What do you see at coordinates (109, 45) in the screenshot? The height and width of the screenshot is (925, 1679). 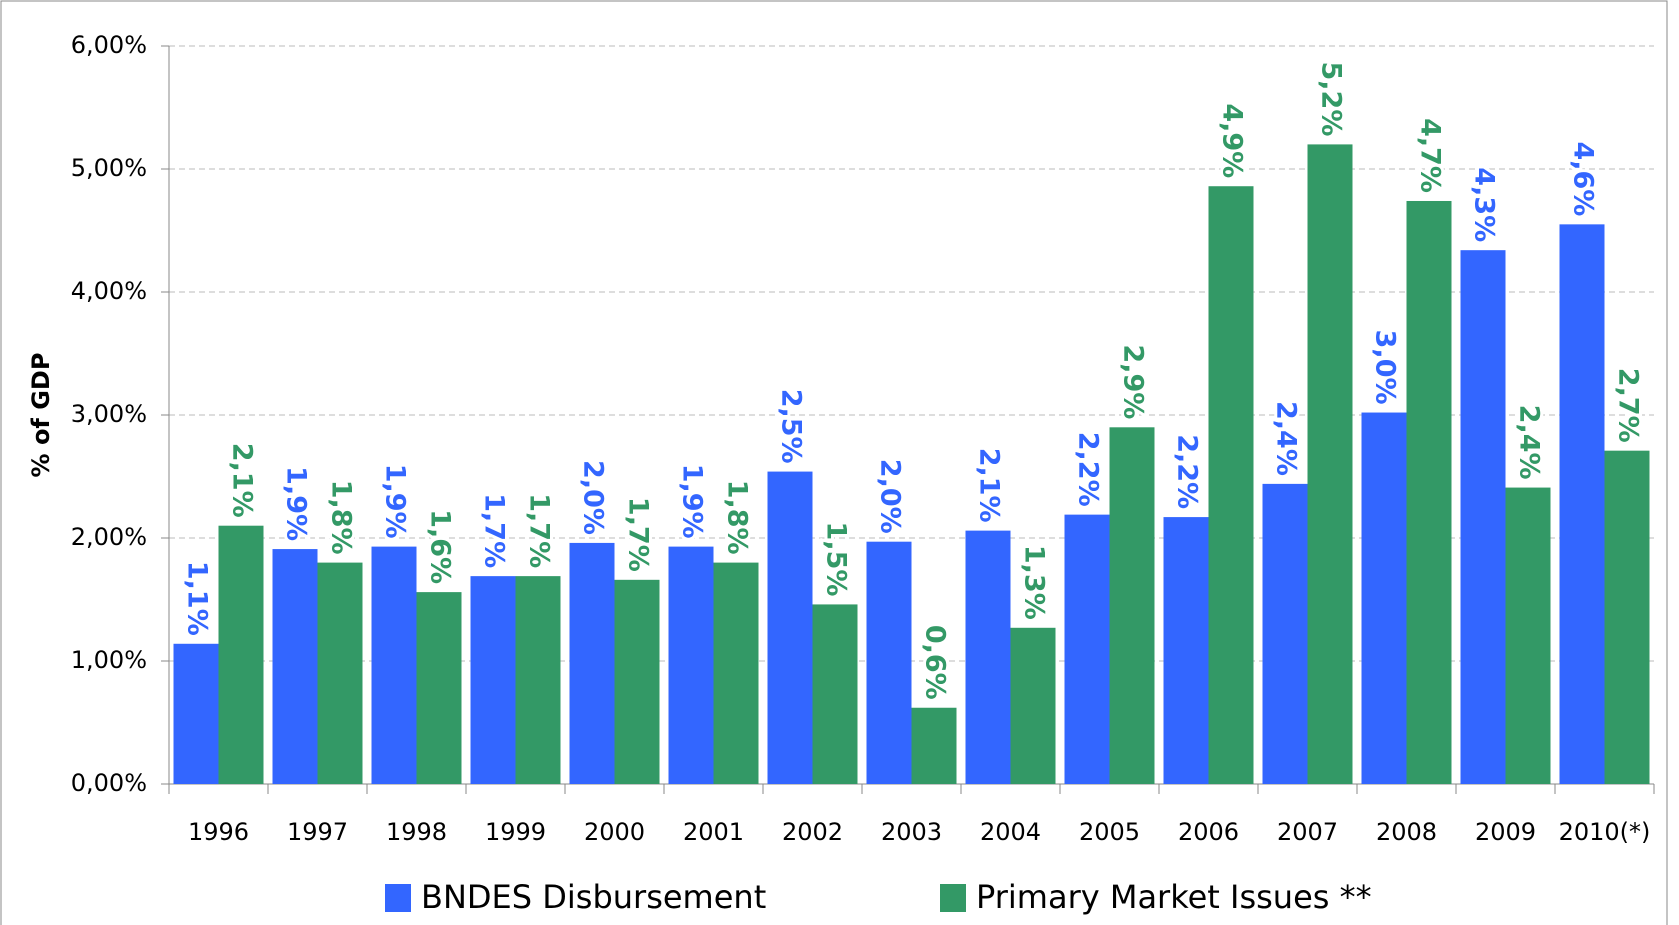 I see `y-tick-label: 6,00%` at bounding box center [109, 45].